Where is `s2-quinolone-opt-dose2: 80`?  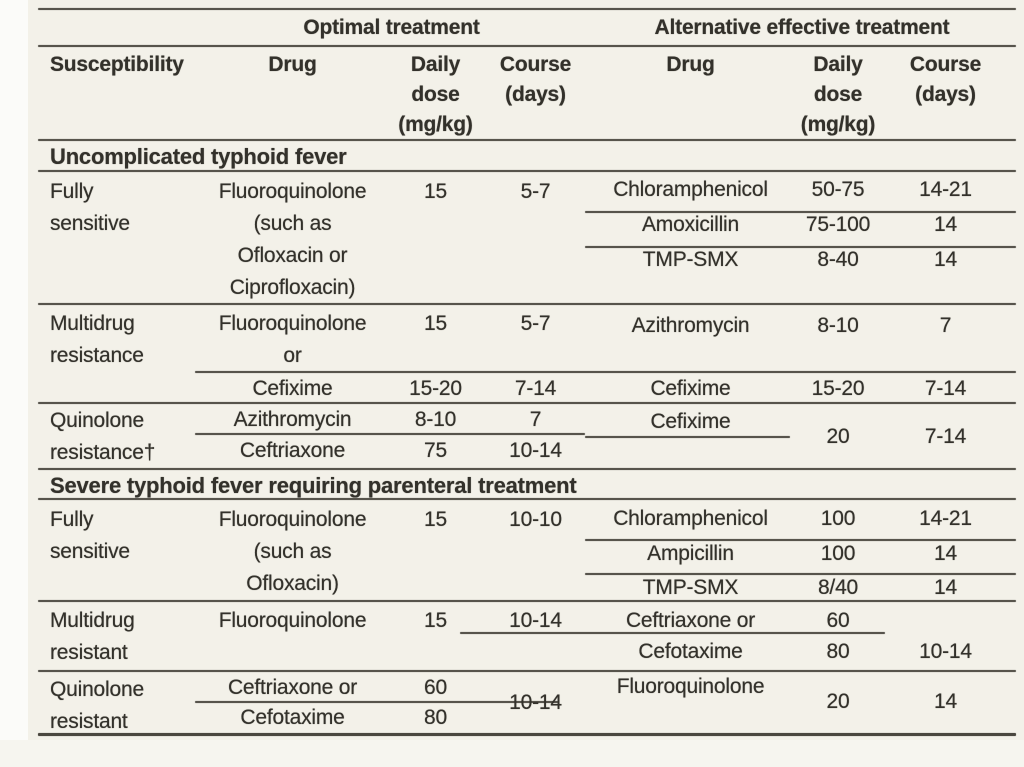 s2-quinolone-opt-dose2: 80 is located at coordinates (435, 717).